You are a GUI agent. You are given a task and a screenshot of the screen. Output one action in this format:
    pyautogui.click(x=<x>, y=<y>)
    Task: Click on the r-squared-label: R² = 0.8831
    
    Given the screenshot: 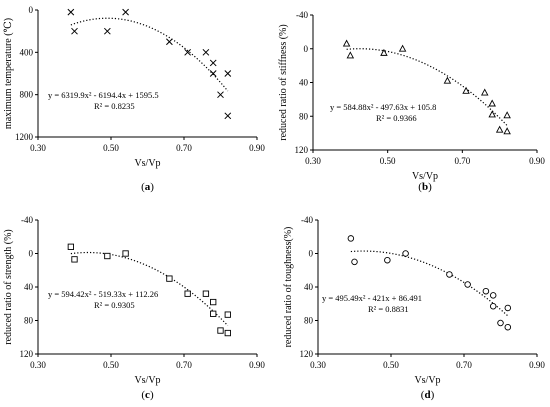 What is the action you would take?
    pyautogui.click(x=388, y=309)
    